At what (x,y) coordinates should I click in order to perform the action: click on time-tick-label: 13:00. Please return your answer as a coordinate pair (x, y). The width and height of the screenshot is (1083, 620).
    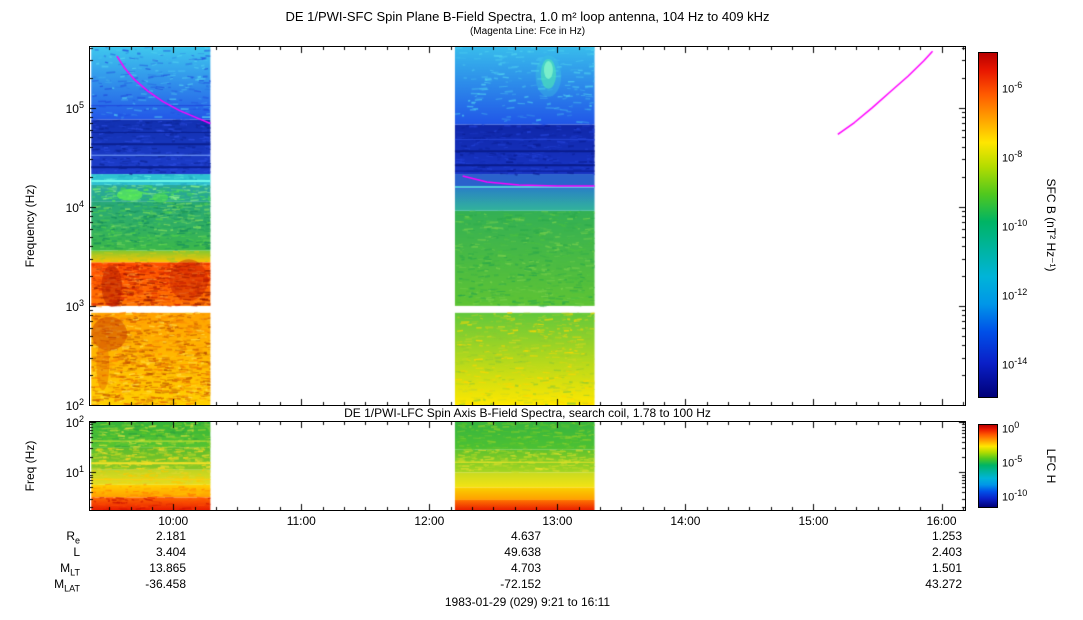
    Looking at the image, I should click on (557, 521).